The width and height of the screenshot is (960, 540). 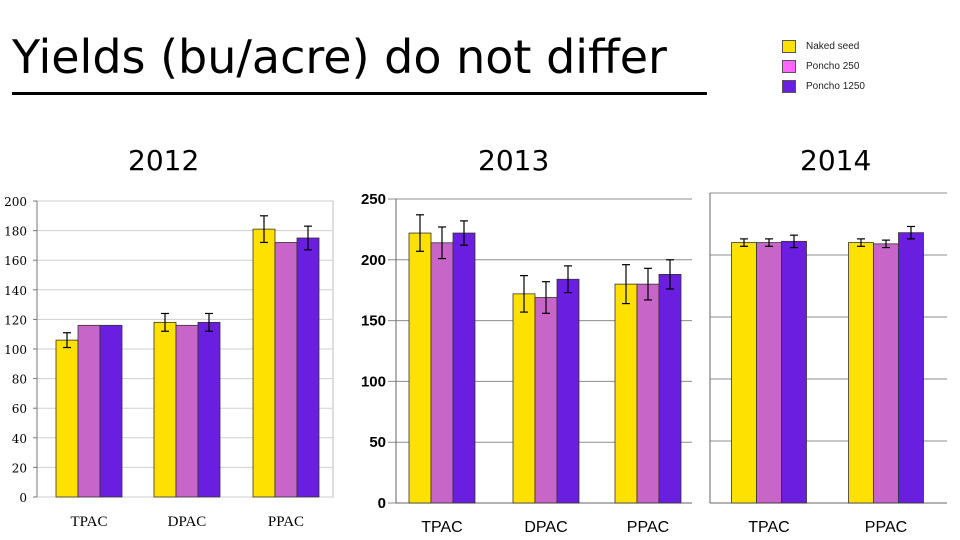 What do you see at coordinates (15, 320) in the screenshot?
I see `y-tick-label: 120` at bounding box center [15, 320].